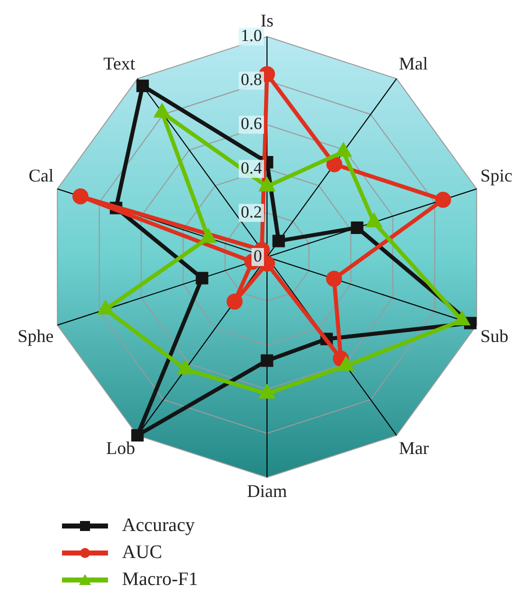 Image resolution: width=530 pixels, height=602 pixels. Describe the element at coordinates (158, 525) in the screenshot. I see `legend-label: Accuracy` at that location.